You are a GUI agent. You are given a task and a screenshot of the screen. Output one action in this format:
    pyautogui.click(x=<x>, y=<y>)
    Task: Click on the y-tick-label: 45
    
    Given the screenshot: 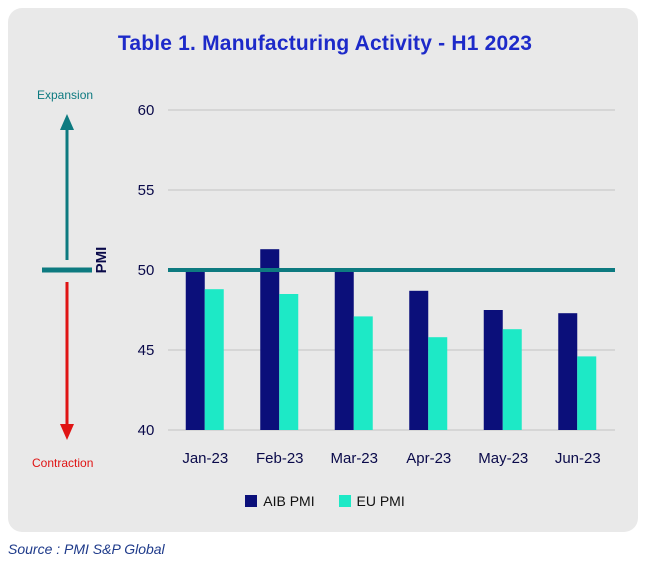 What is the action you would take?
    pyautogui.click(x=146, y=350)
    